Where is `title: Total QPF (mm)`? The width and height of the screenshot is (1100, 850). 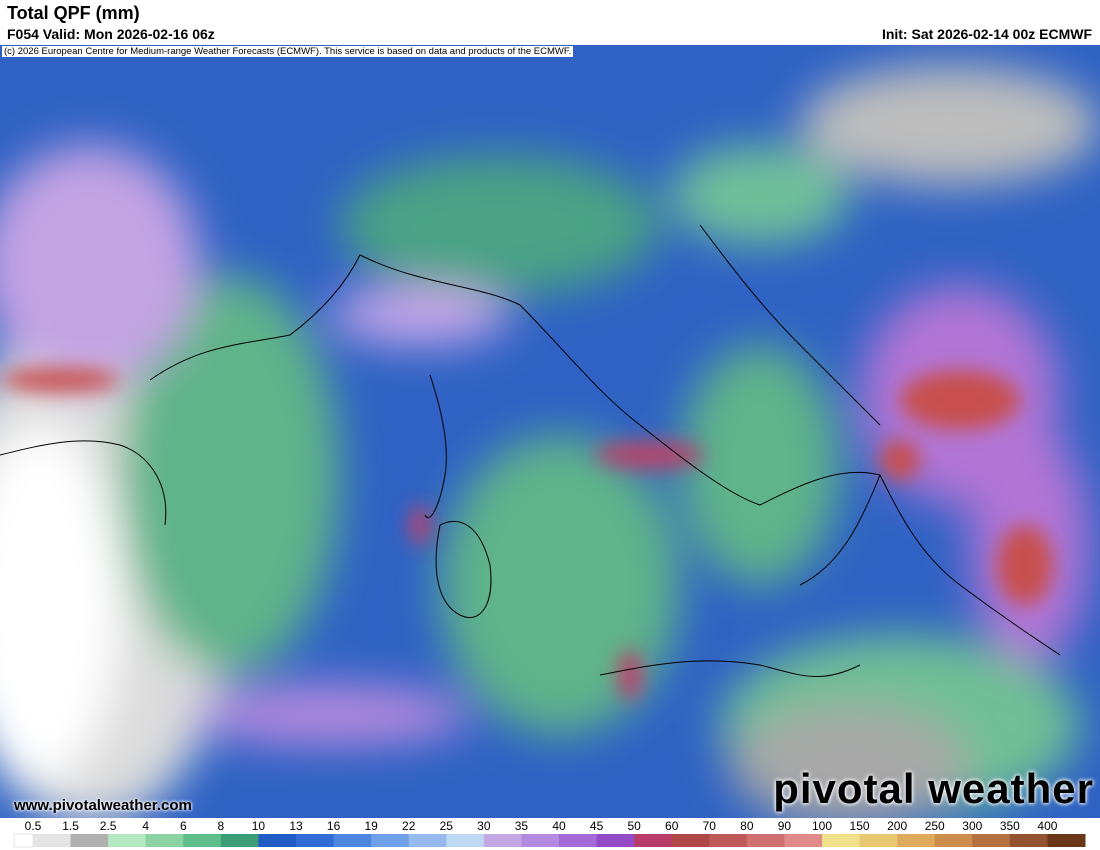 title: Total QPF (mm) is located at coordinates (73, 13).